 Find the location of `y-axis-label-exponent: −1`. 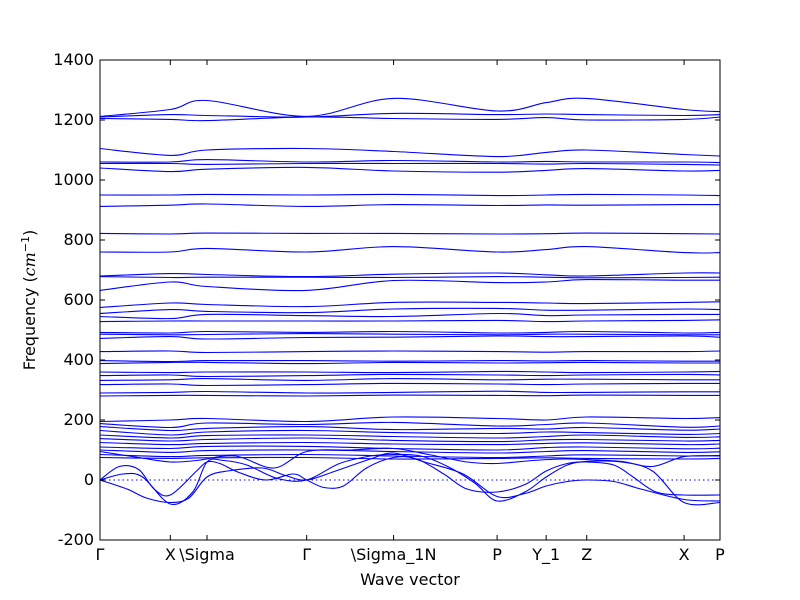

y-axis-label-exponent: −1 is located at coordinates (25, 244).